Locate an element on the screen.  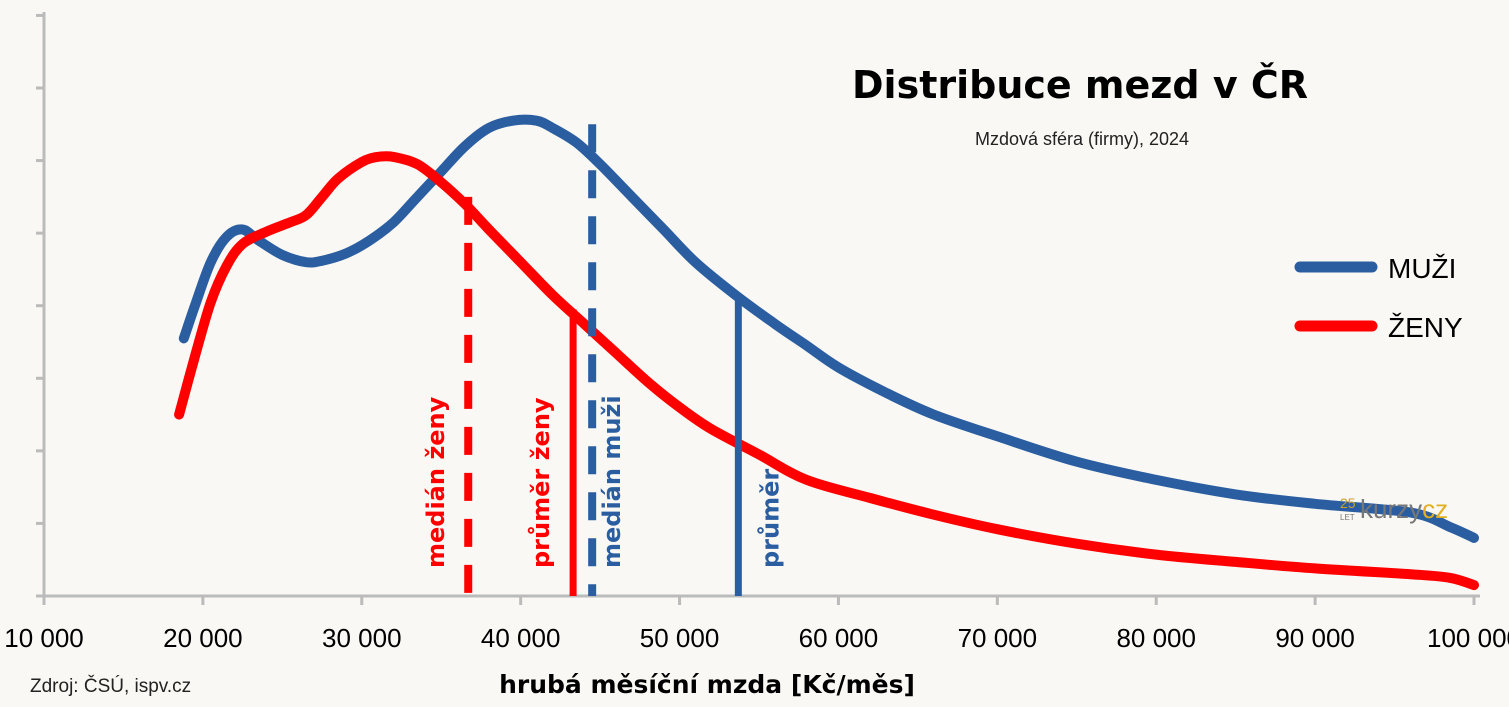
kurzy-logo: 25 LET kurzycz is located at coordinates (1394, 509).